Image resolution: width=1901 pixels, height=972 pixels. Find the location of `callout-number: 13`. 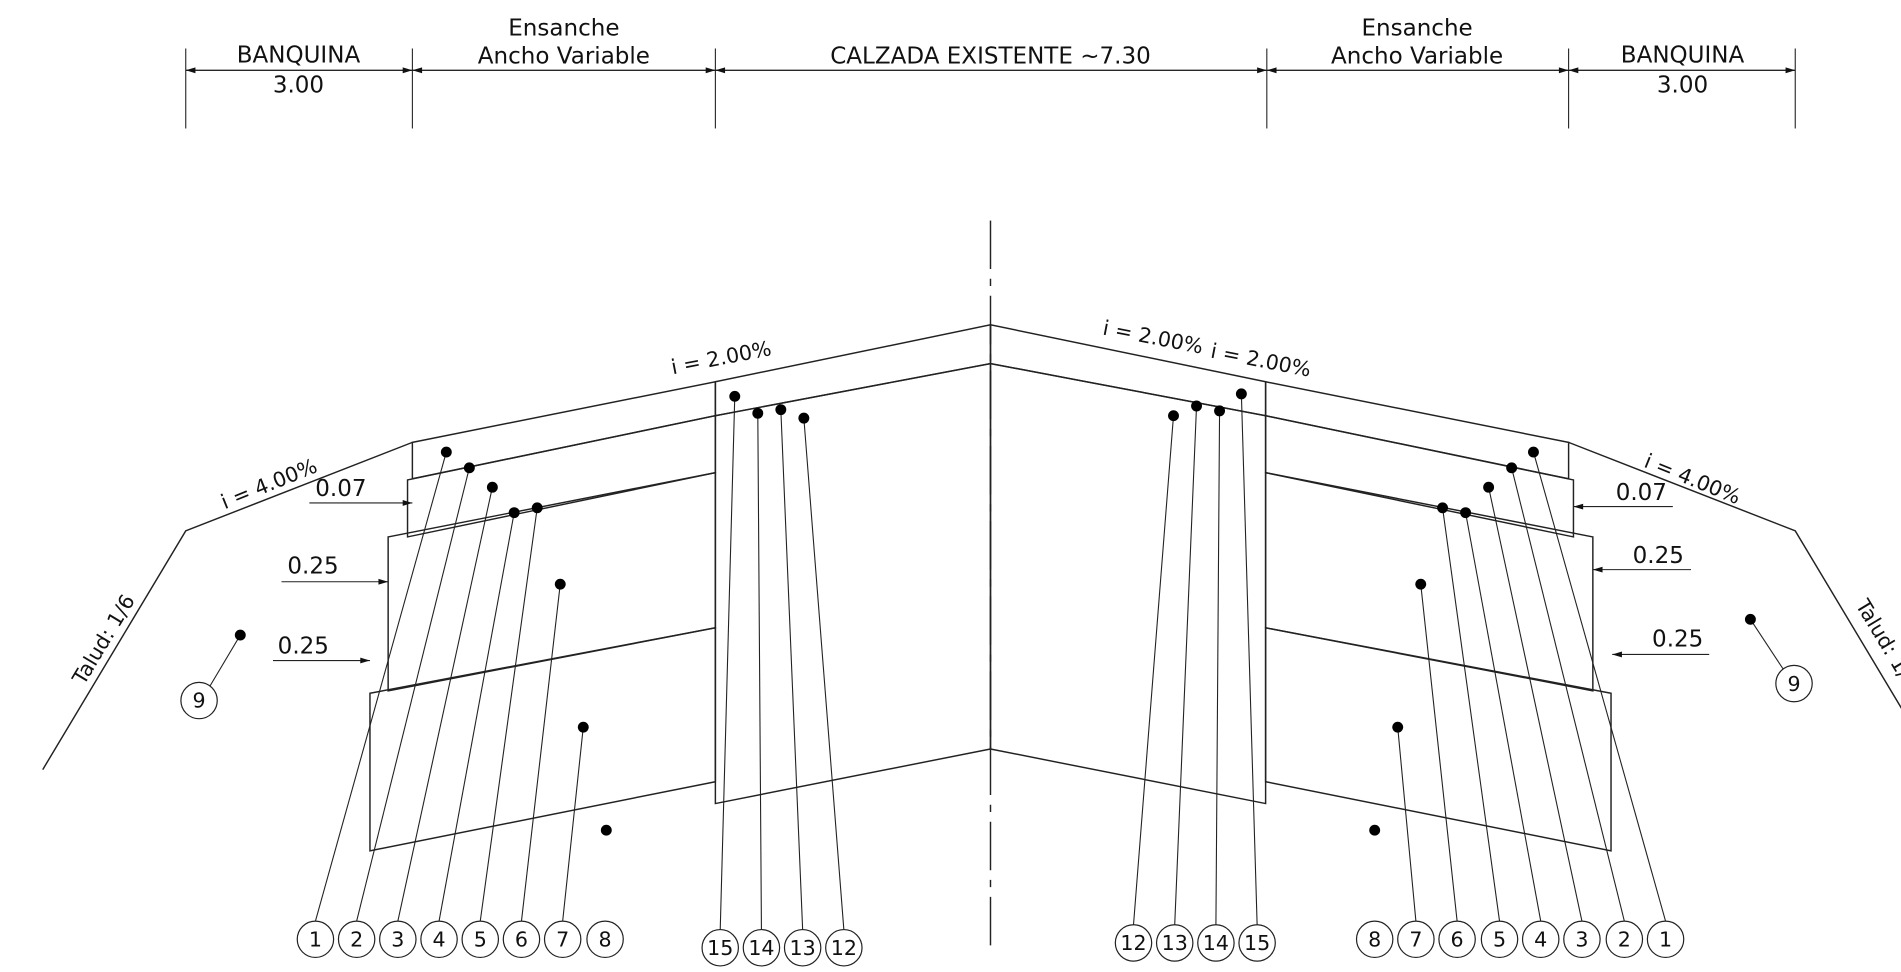

callout-number: 13 is located at coordinates (1175, 943).